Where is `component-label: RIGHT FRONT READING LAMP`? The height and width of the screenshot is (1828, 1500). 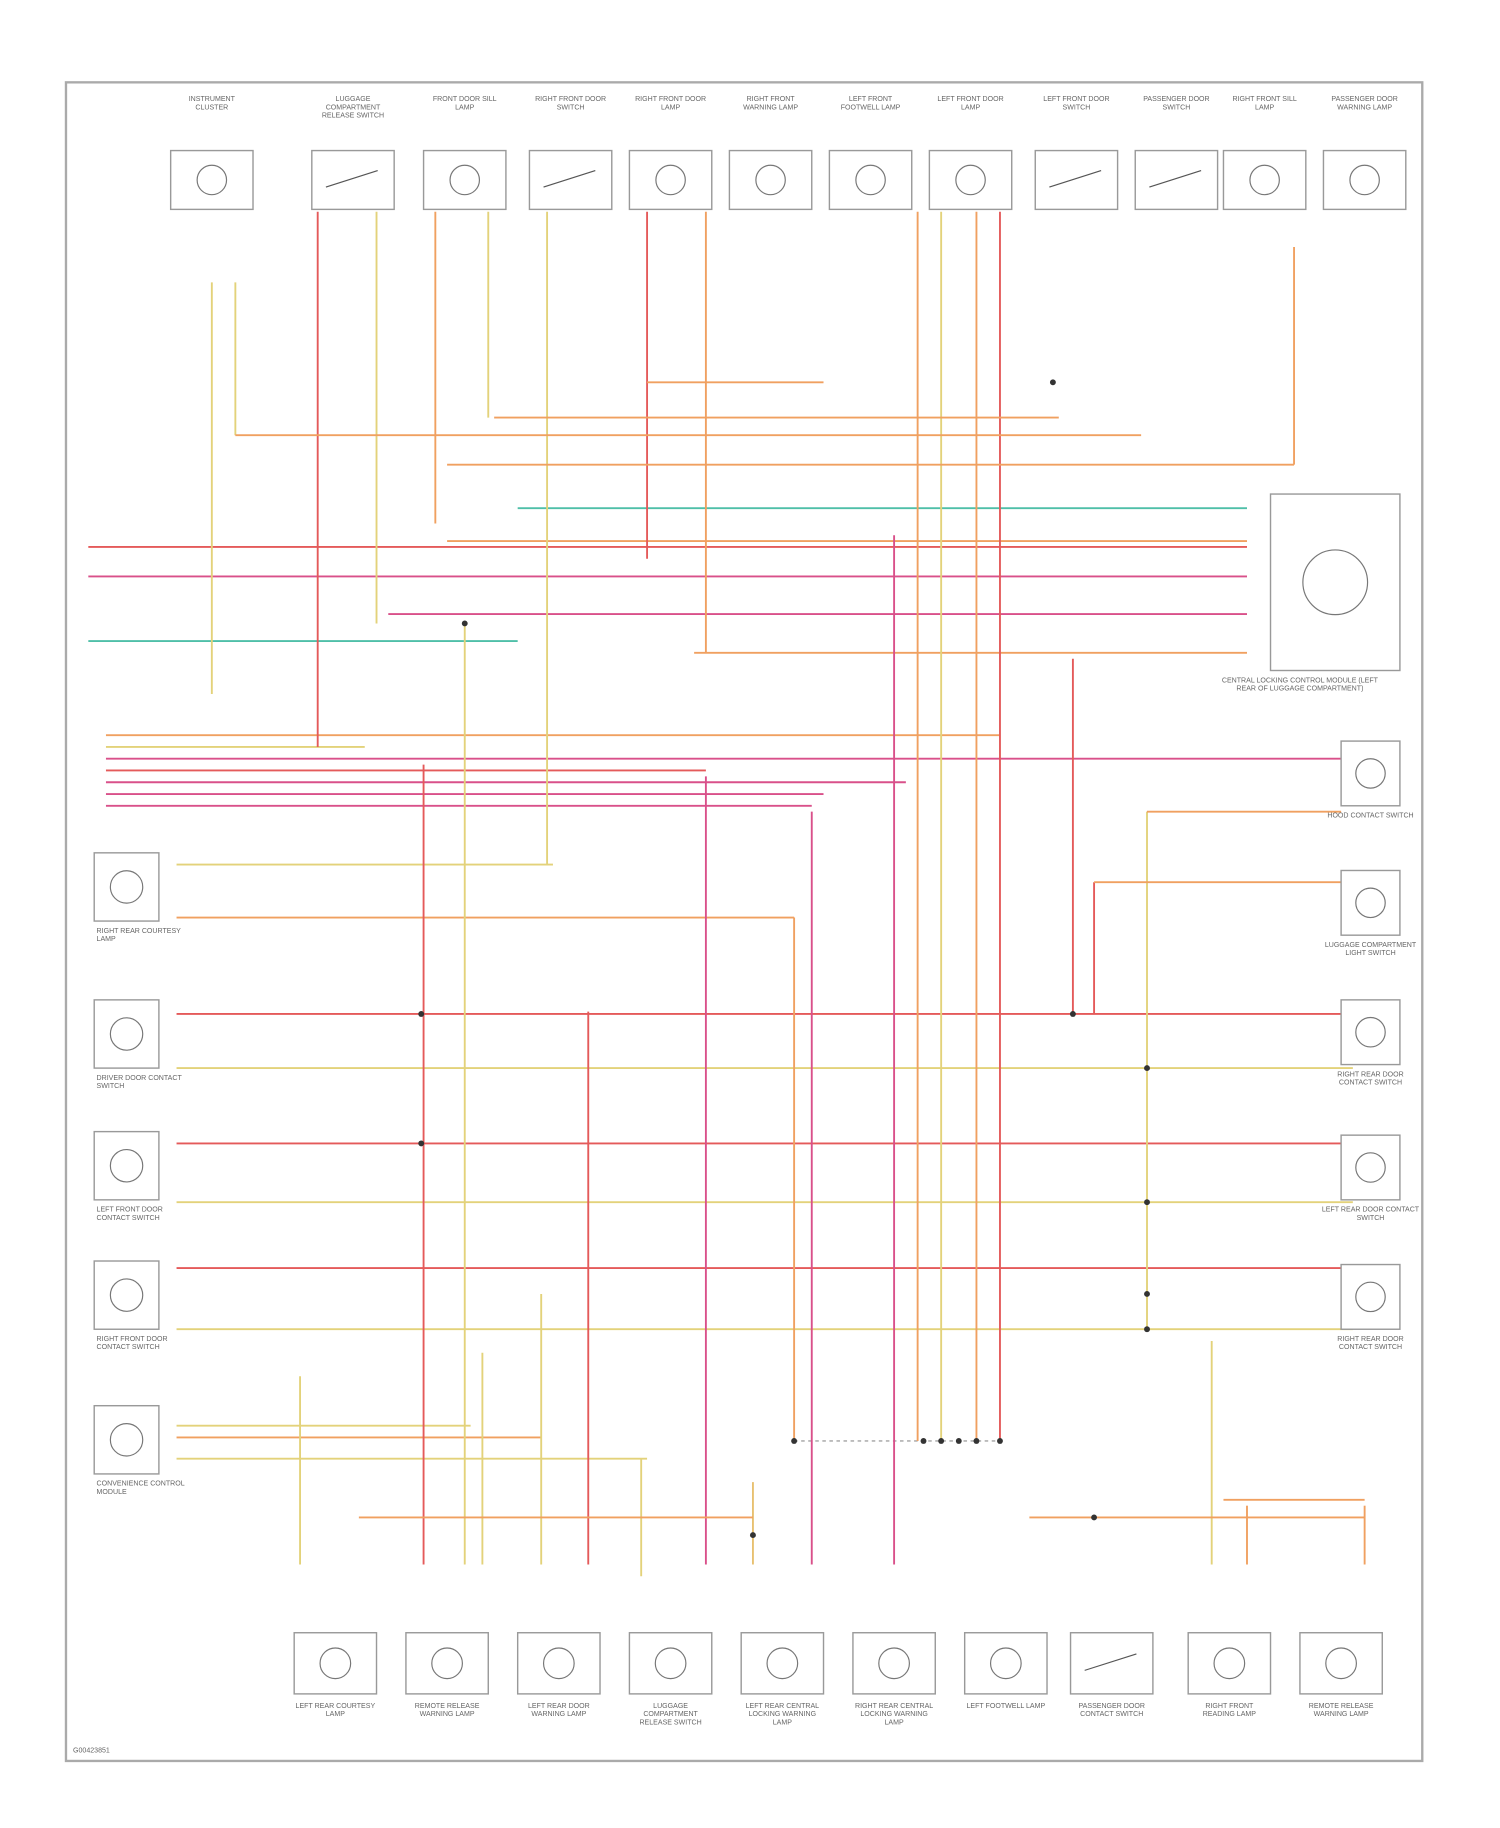 component-label: RIGHT FRONT READING LAMP is located at coordinates (1230, 1710).